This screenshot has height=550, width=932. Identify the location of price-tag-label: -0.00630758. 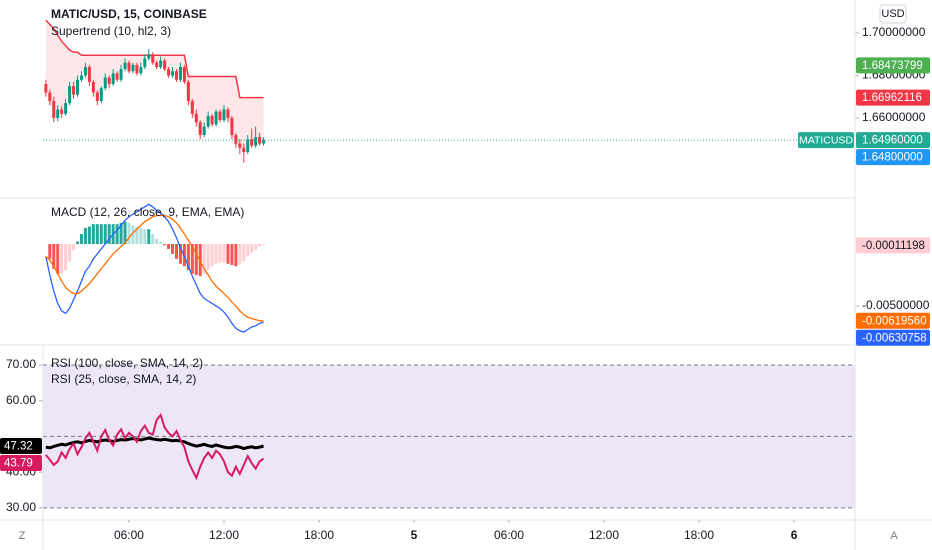
(894, 338).